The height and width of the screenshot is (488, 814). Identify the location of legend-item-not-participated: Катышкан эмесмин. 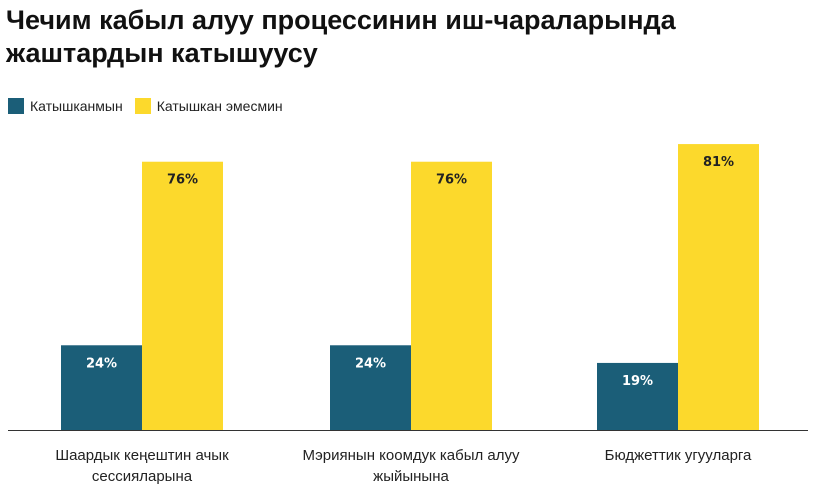
(208, 106).